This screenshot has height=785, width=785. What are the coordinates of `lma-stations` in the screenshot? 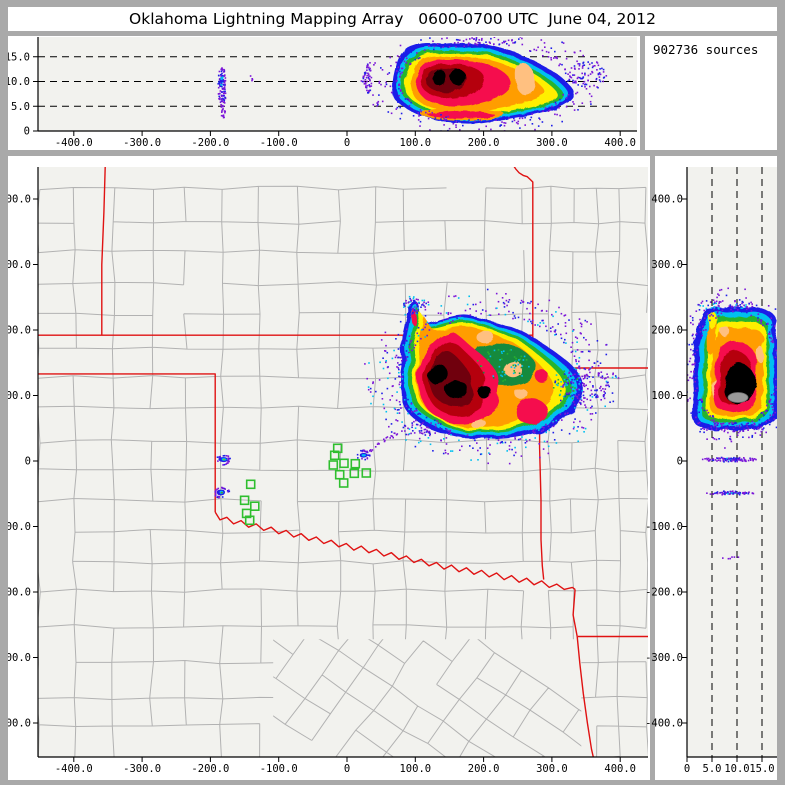 It's located at (305, 484).